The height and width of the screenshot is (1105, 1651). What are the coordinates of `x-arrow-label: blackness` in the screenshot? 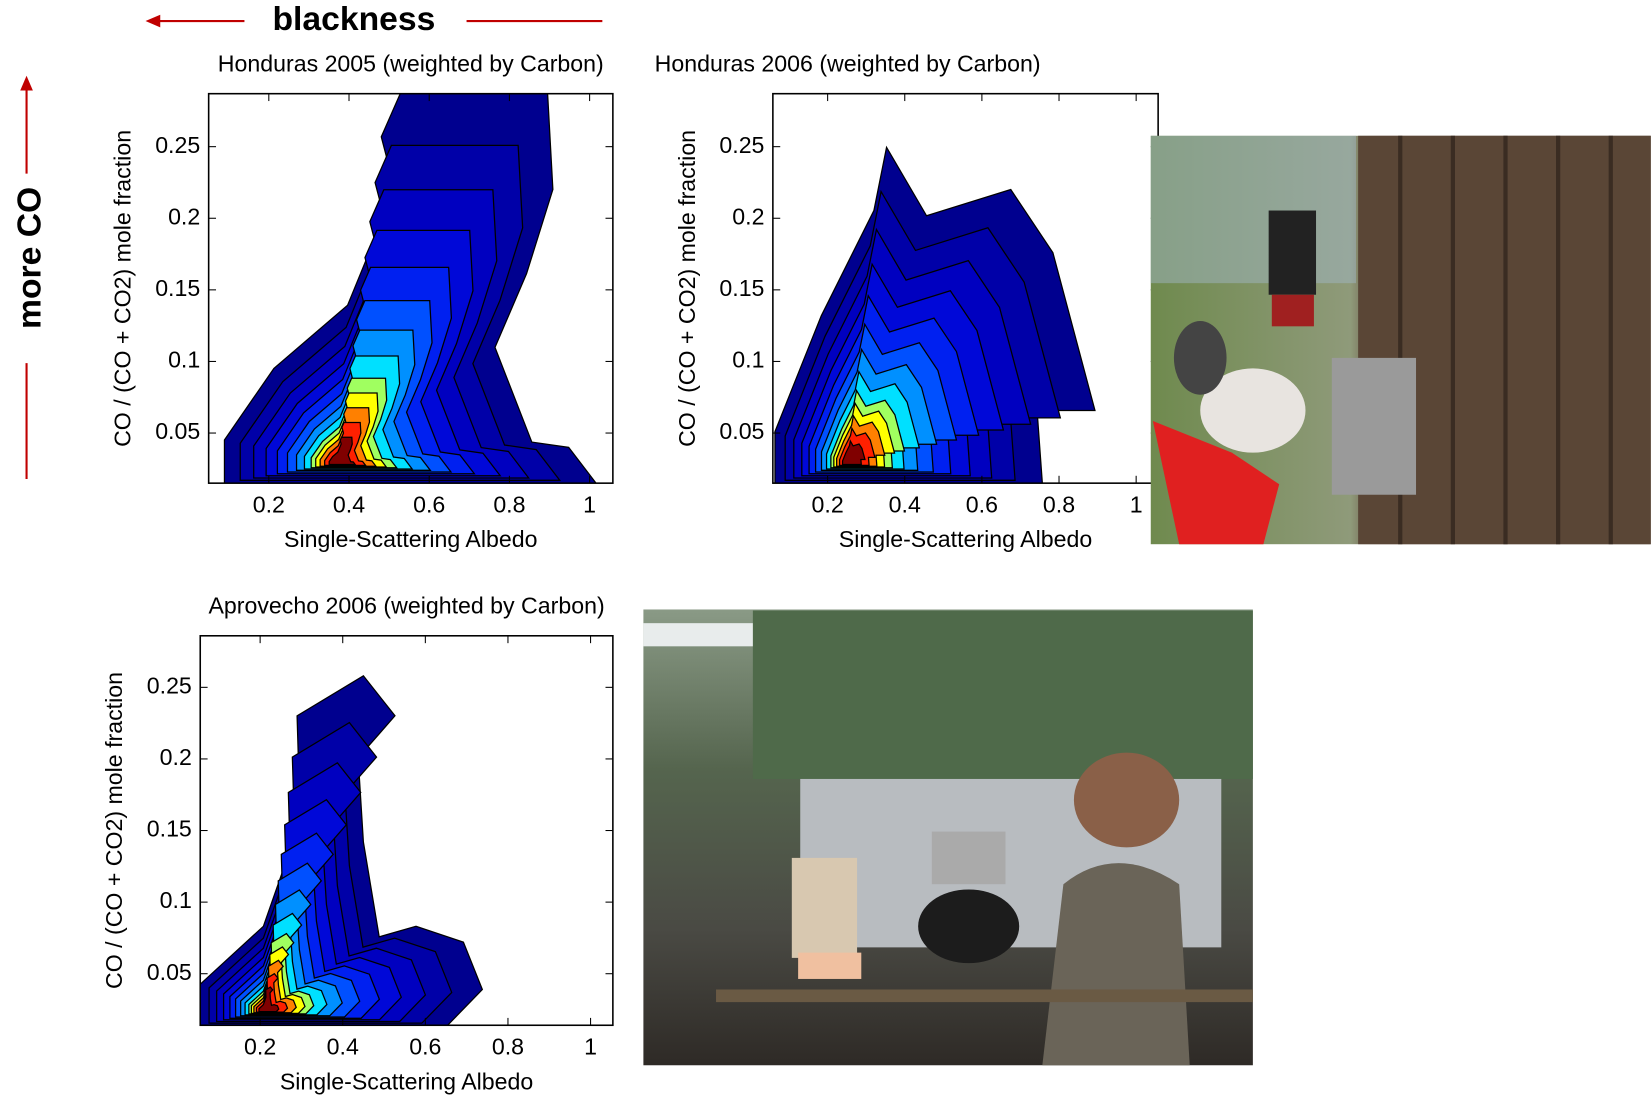 It's located at (353, 19).